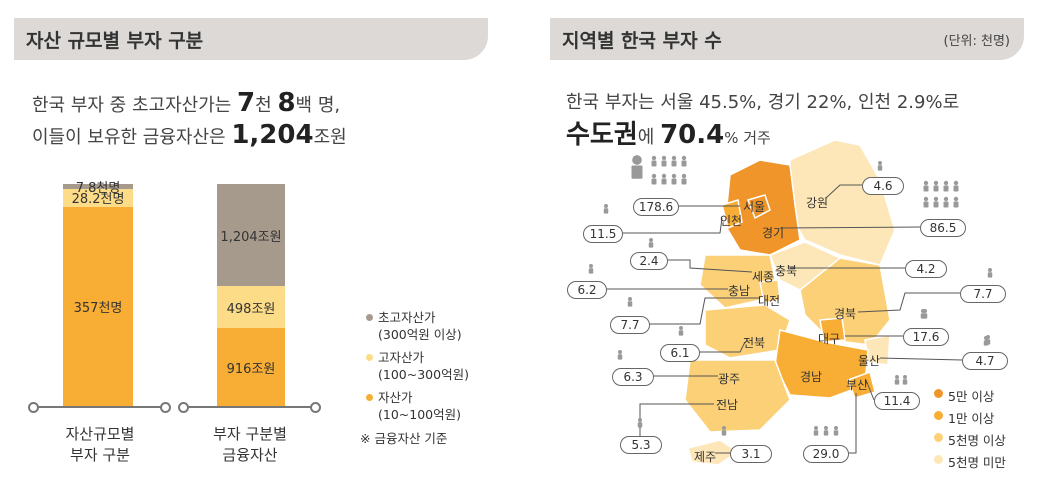  I want to click on map-label-부산: 부산, so click(857, 385).